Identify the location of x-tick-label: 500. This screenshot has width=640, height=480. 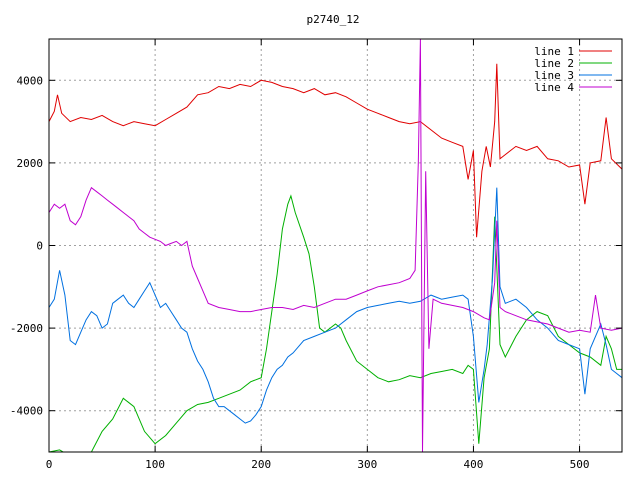
(580, 464).